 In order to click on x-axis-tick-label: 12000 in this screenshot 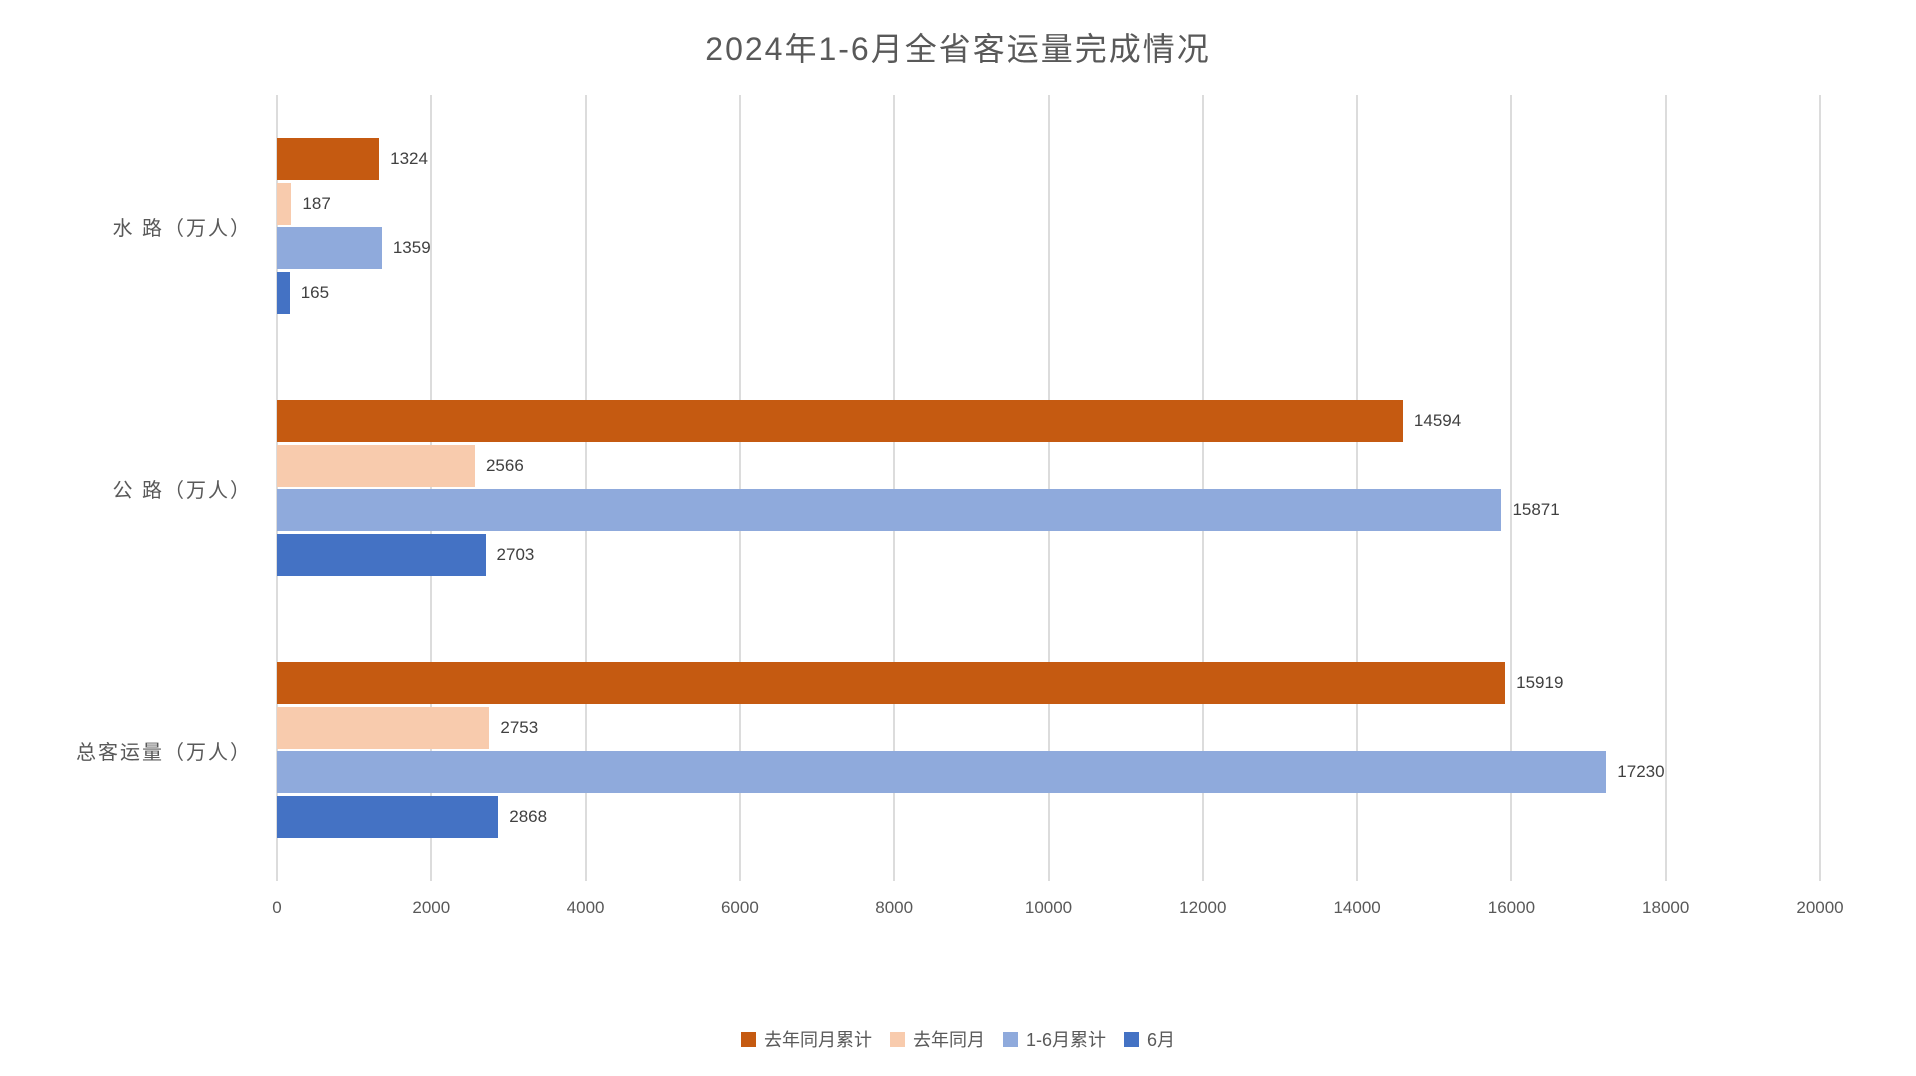, I will do `click(1203, 907)`.